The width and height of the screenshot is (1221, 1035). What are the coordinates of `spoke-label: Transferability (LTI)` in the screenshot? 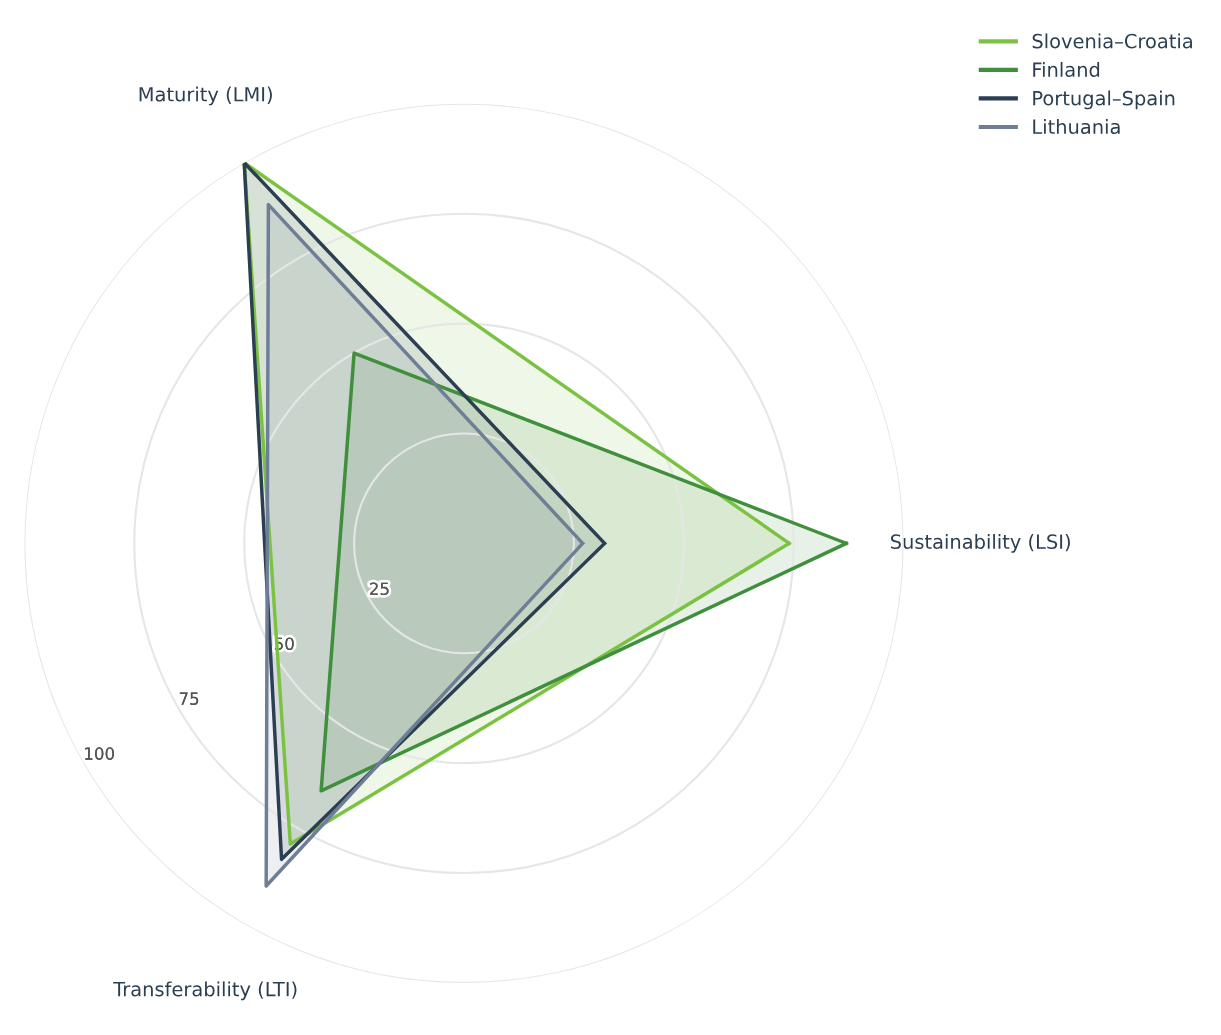 It's located at (205, 991).